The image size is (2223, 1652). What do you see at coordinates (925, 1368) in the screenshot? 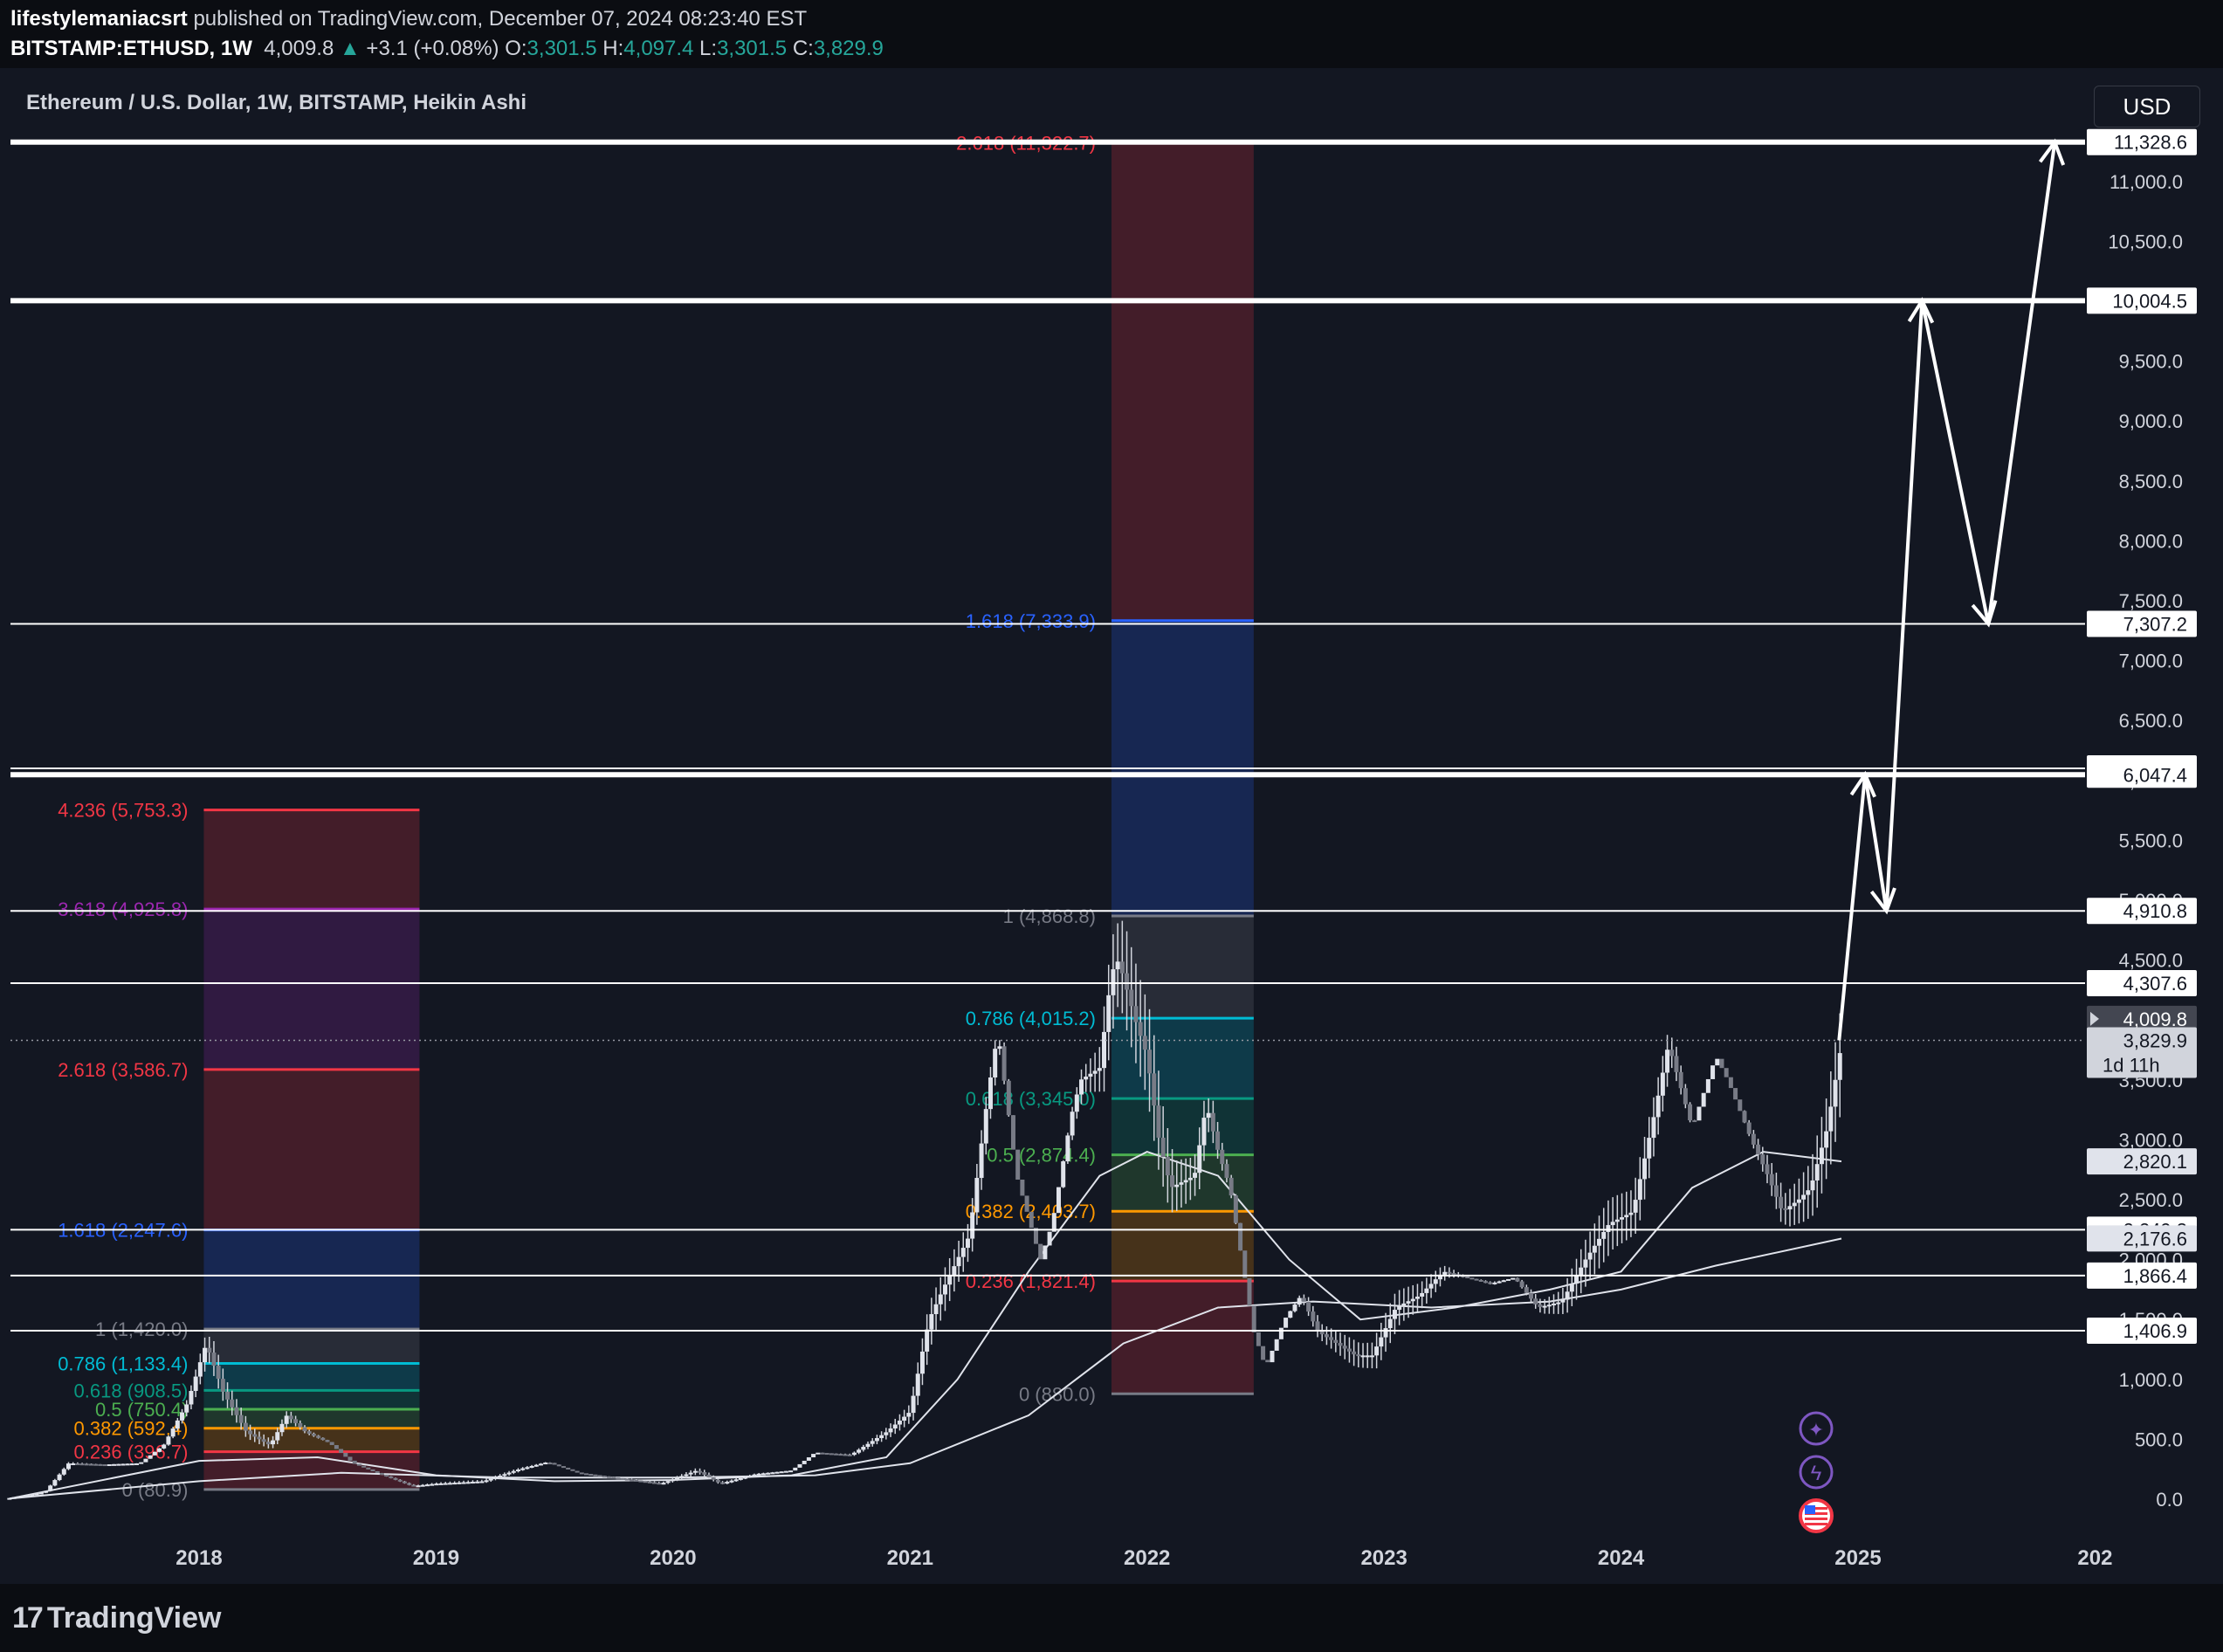
I see `moving-average-line` at bounding box center [925, 1368].